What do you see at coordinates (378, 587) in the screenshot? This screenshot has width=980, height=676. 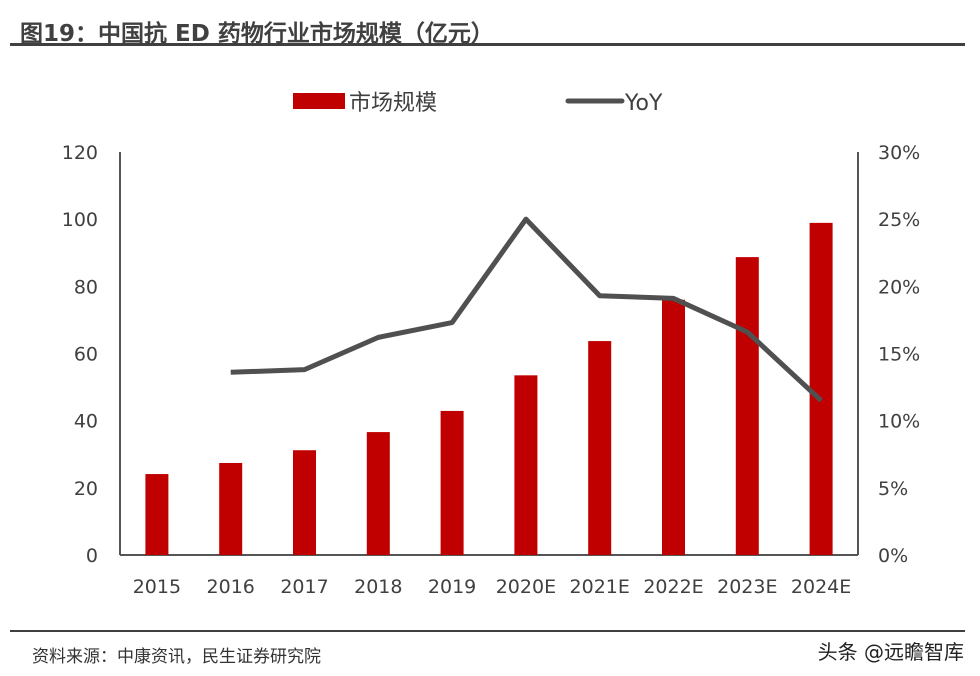 I see `x-tick-label: 2018` at bounding box center [378, 587].